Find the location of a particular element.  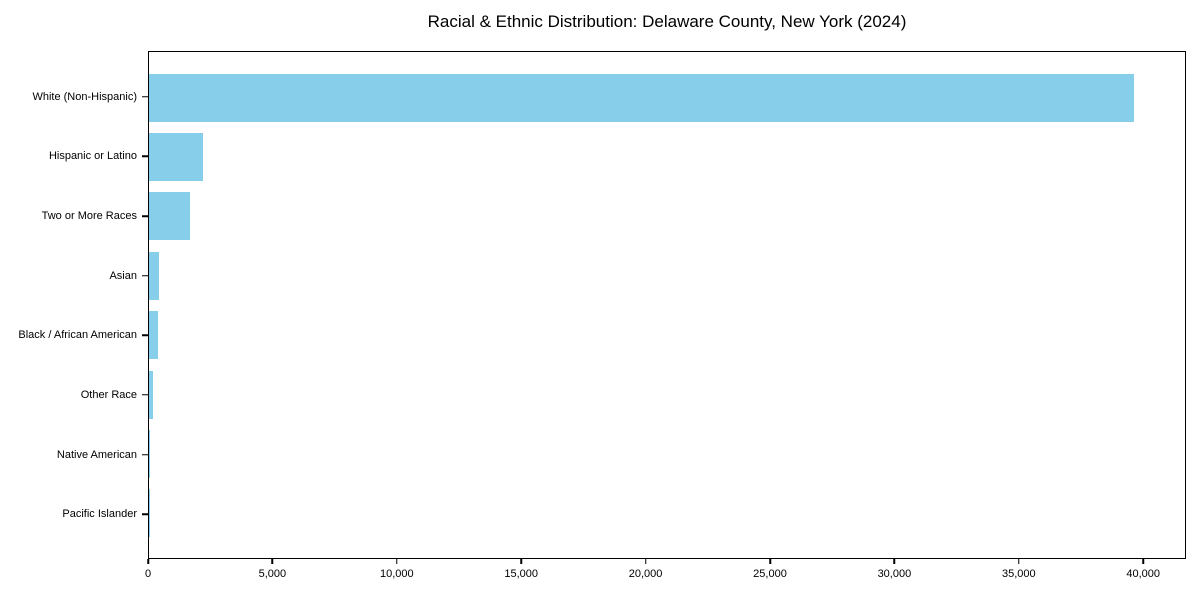

y-tick-label: Native American is located at coordinates (96, 454).